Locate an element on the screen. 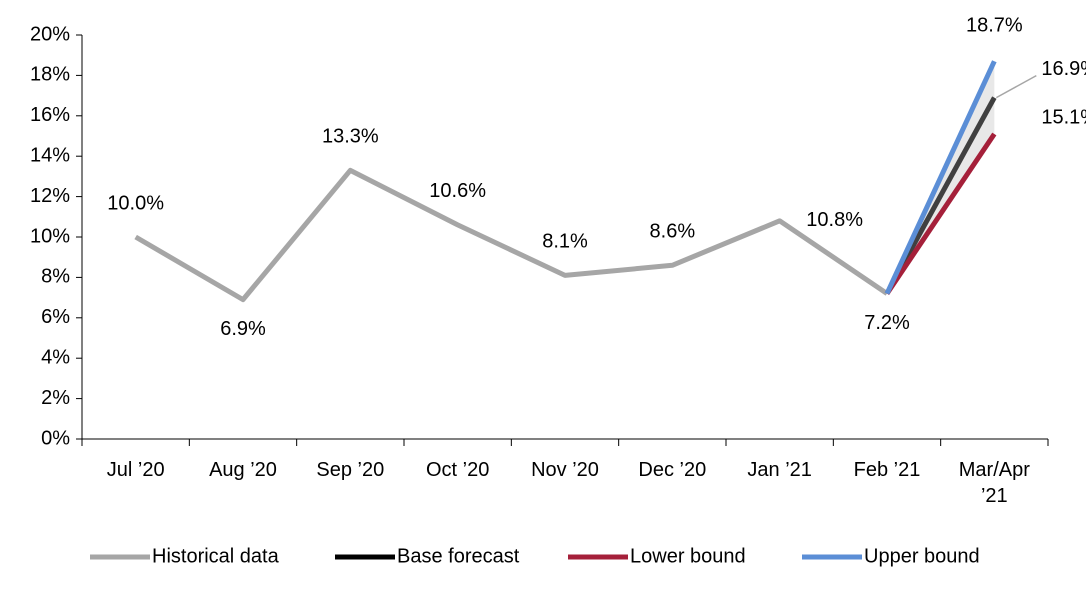 The width and height of the screenshot is (1086, 592). y-tick-label: 20% is located at coordinates (50, 34).